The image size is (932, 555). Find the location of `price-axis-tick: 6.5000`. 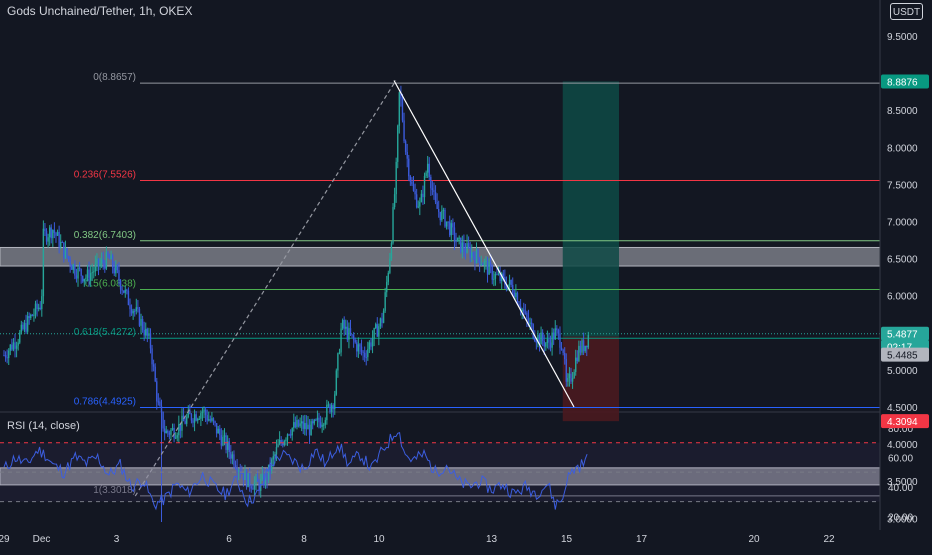

price-axis-tick: 6.5000 is located at coordinates (902, 260).